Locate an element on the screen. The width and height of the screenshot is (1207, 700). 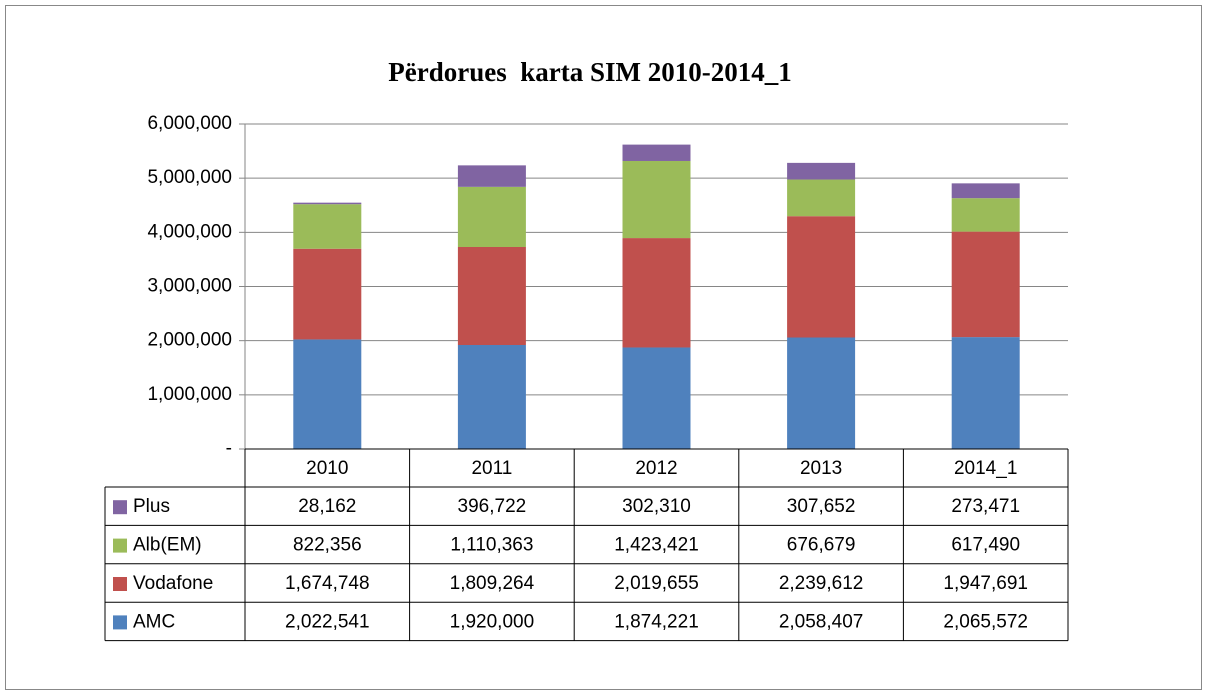
table-value: 2,239,612 is located at coordinates (821, 583).